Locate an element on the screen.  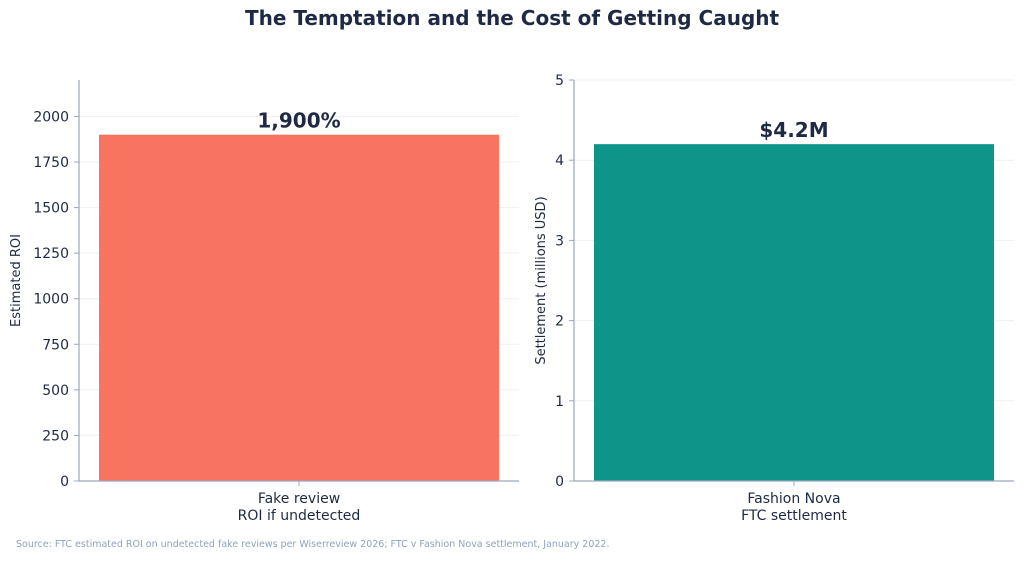
y-axis-label: Settlement (millions USD) is located at coordinates (541, 280).